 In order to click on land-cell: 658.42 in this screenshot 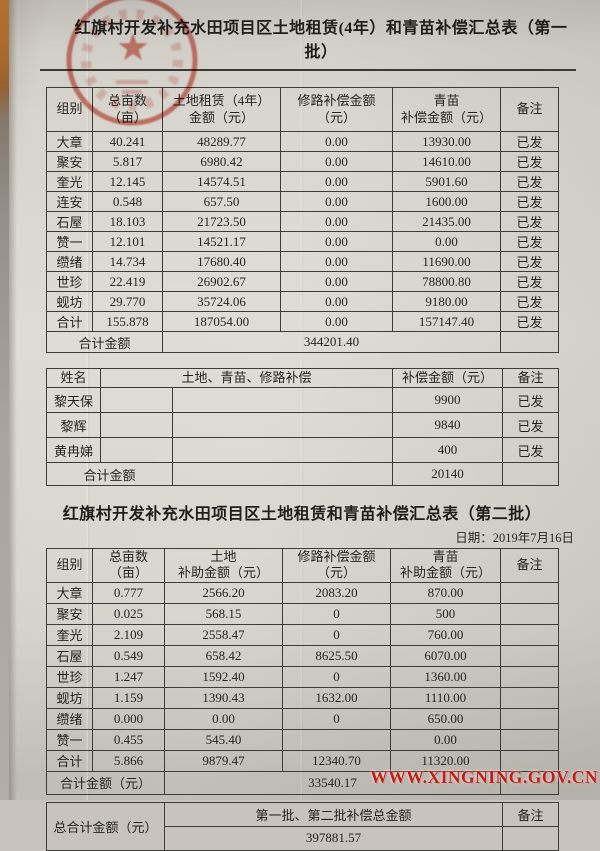, I will do `click(223, 655)`.